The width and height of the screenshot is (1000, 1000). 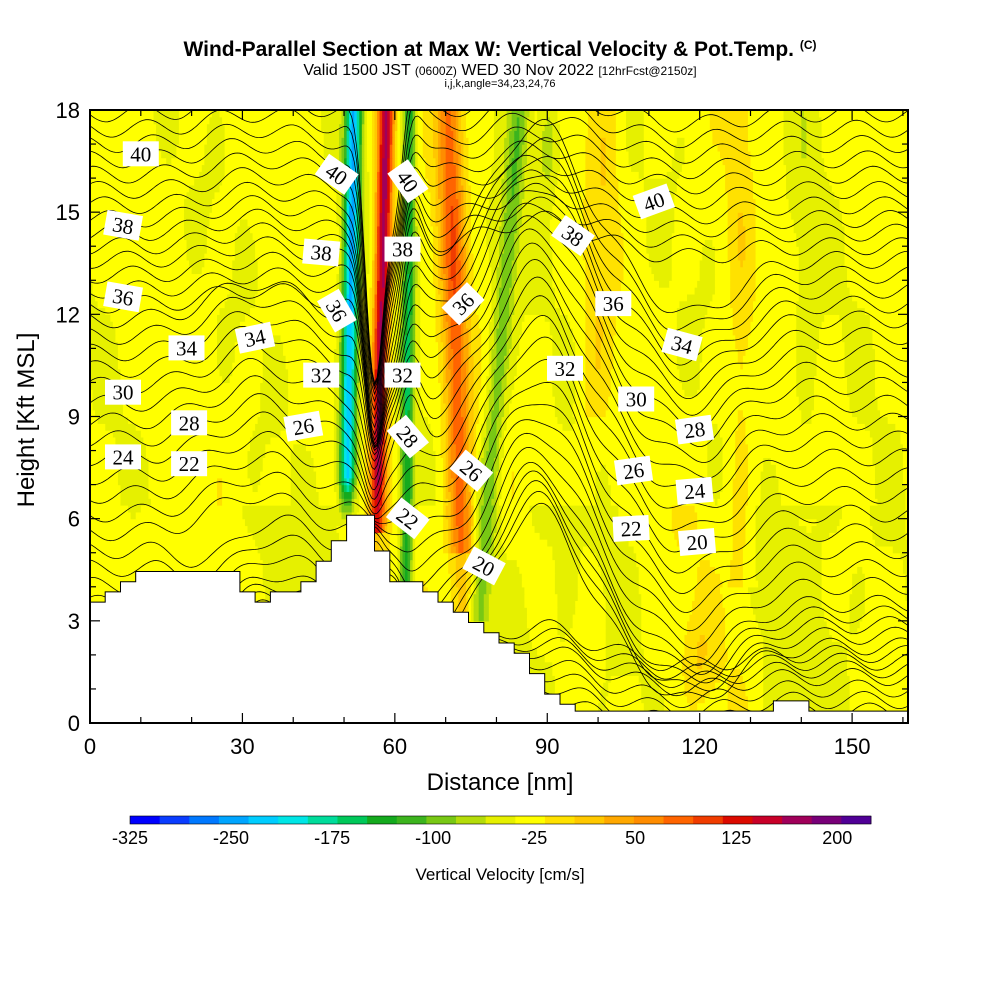 I want to click on contour-label: 22, so click(x=631, y=528).